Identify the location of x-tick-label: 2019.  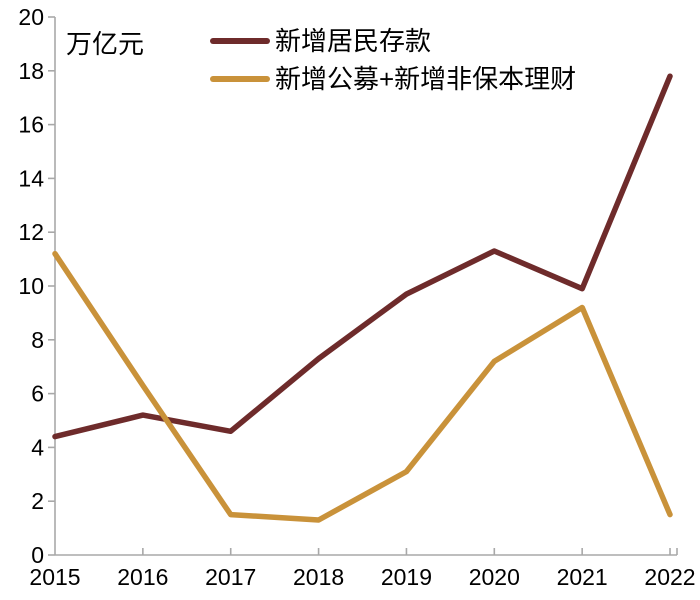
(406, 577).